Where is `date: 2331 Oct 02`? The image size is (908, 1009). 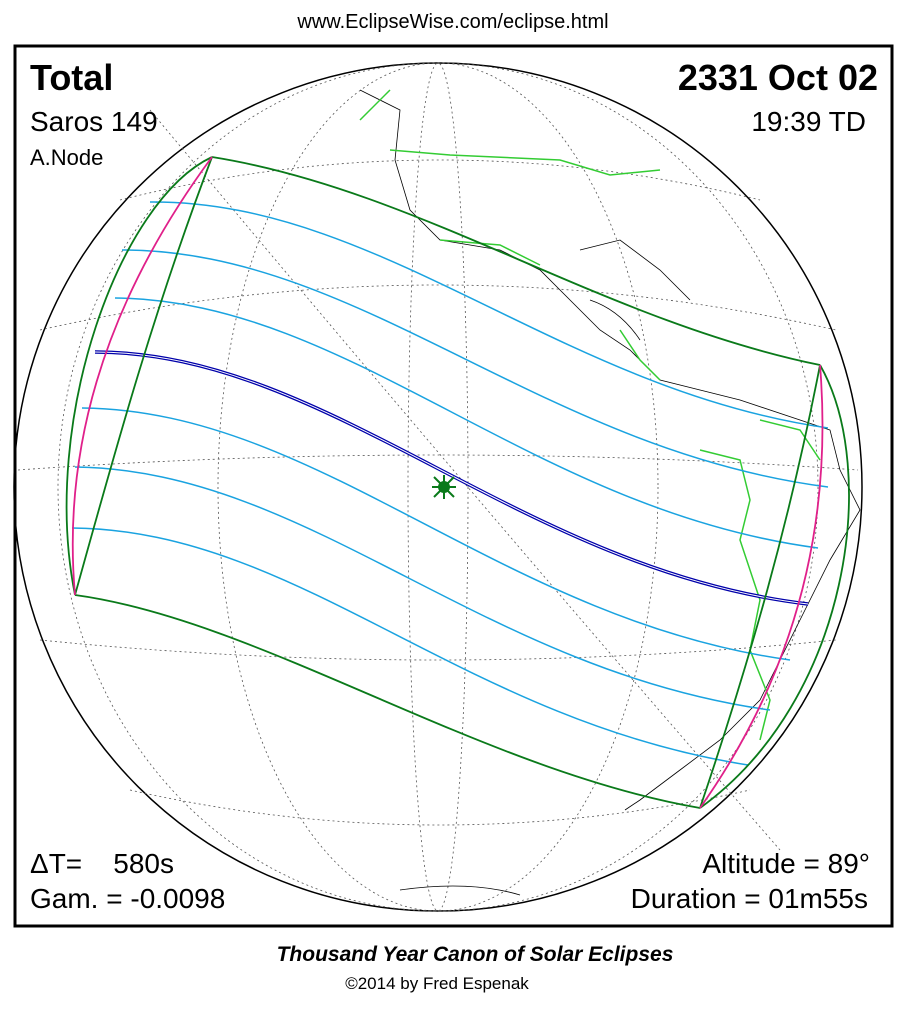 date: 2331 Oct 02 is located at coordinates (778, 77).